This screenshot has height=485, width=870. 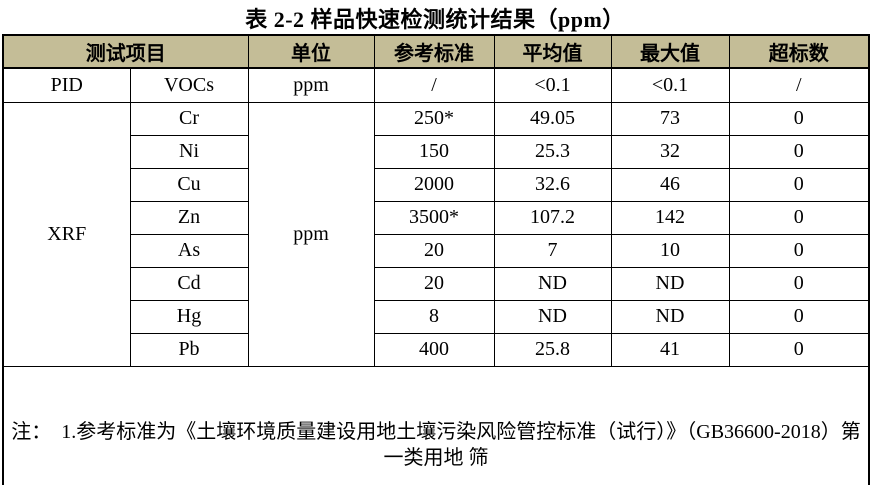 I want to click on cell-max: 73, so click(x=670, y=118).